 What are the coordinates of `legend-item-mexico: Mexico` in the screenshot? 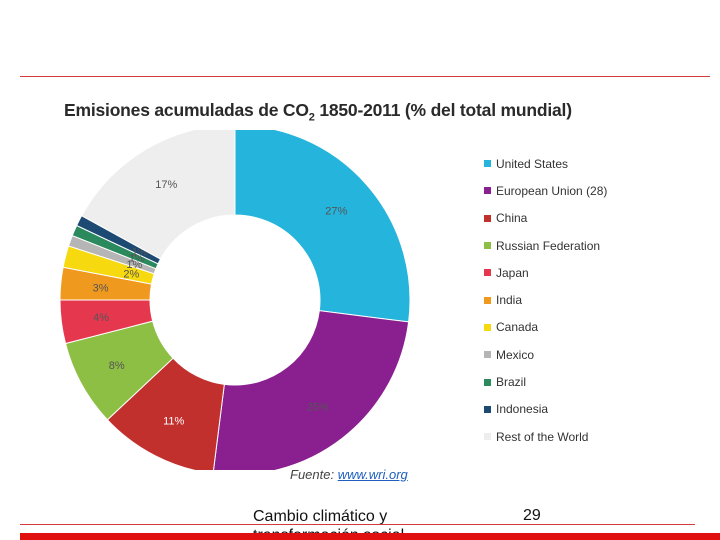 It's located at (545, 354).